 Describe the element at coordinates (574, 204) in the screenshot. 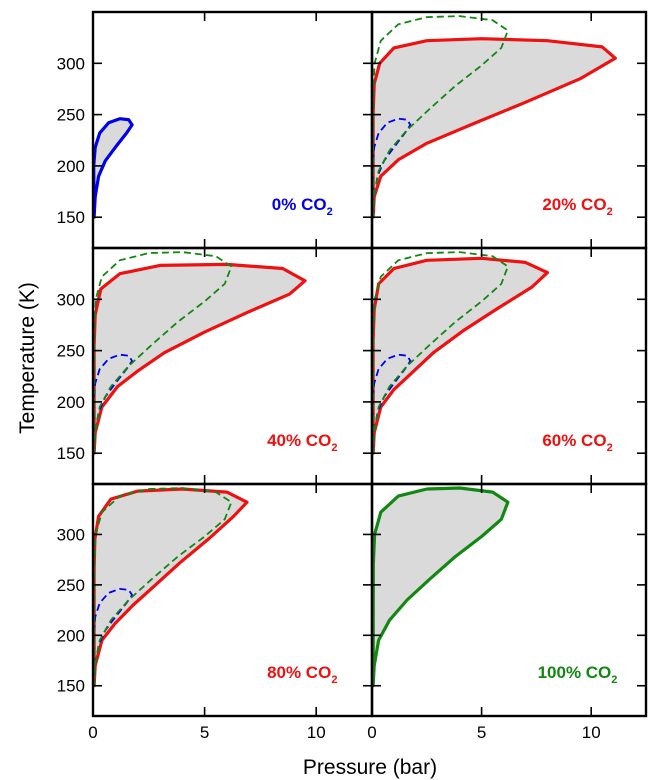

I see `panel-label-text: 20% CO` at that location.